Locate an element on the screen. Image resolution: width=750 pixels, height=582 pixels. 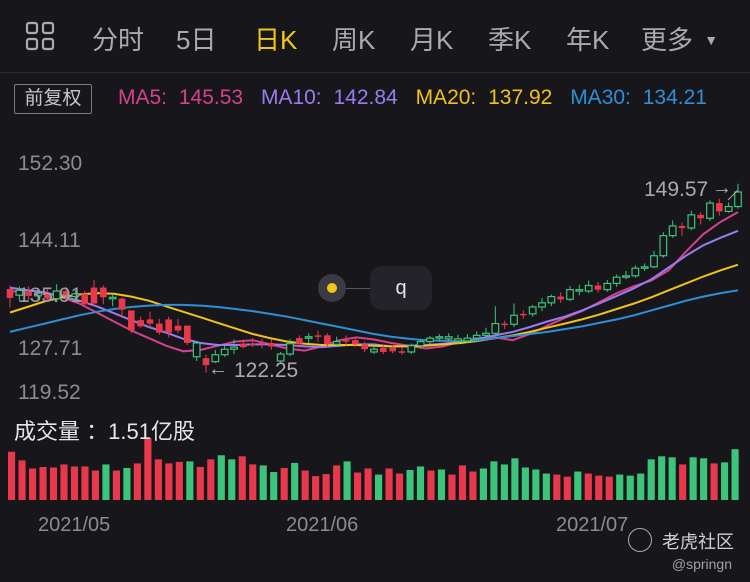
tab-5day: 5日 is located at coordinates (196, 40).